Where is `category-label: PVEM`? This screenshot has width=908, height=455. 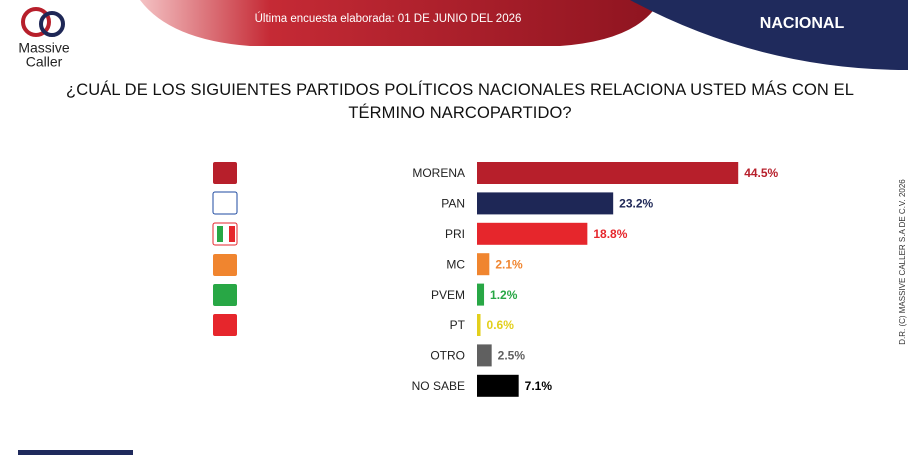
category-label: PVEM is located at coordinates (448, 295).